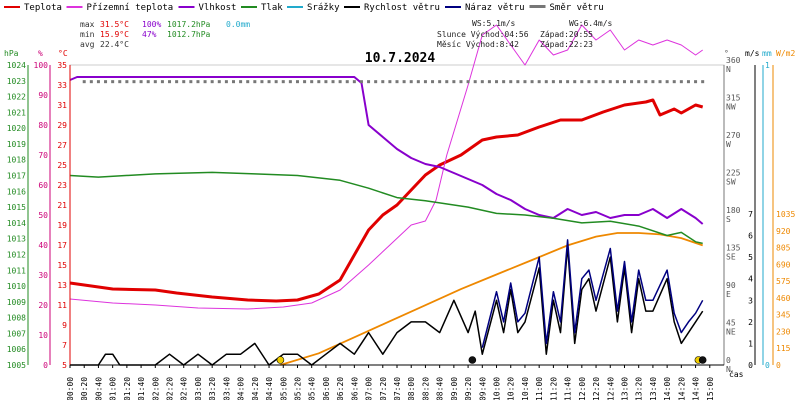 The height and width of the screenshot is (400, 800). What do you see at coordinates (400, 58) in the screenshot?
I see `chart-title: 10.7.2024` at bounding box center [400, 58].